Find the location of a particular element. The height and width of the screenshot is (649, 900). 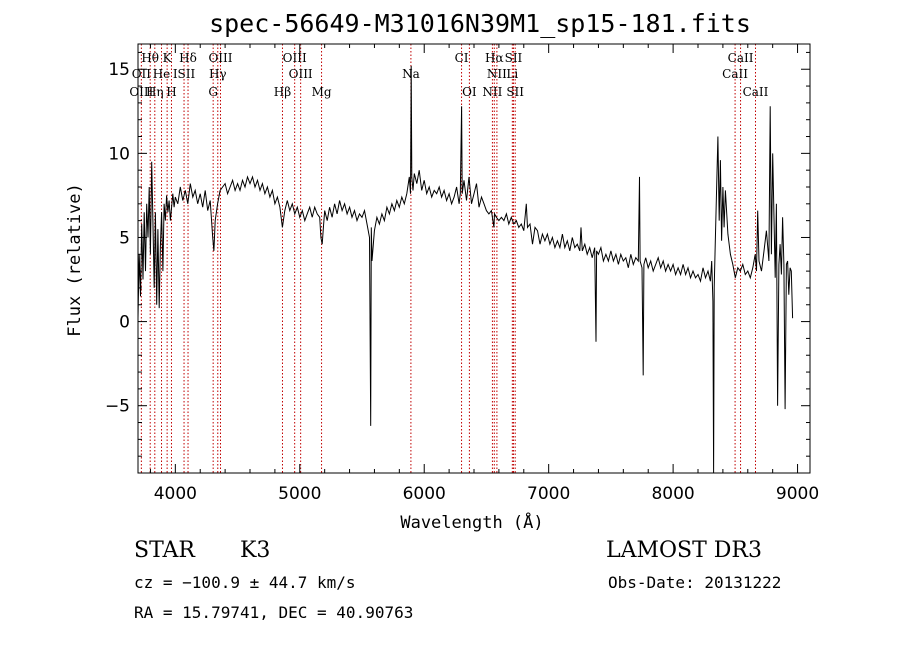

line-marker-label: Li is located at coordinates (512, 74).